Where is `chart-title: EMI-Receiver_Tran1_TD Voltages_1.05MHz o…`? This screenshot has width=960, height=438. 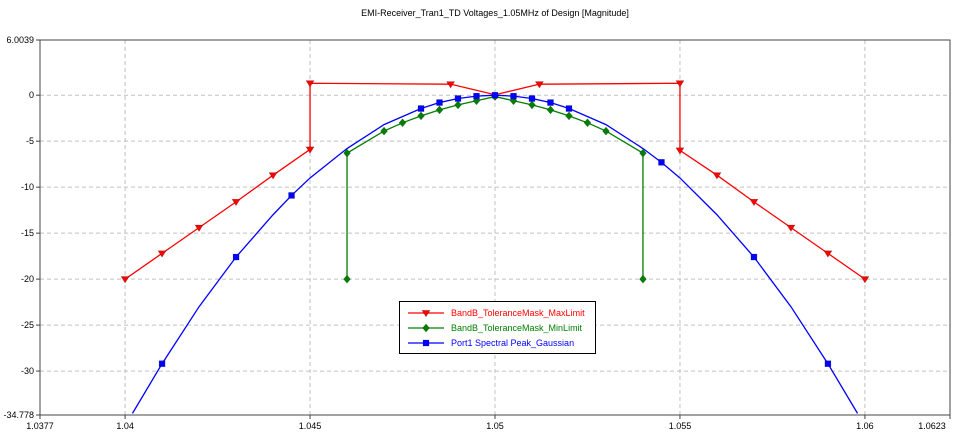 chart-title: EMI-Receiver_Tran1_TD Voltages_1.05MHz o… is located at coordinates (495, 13).